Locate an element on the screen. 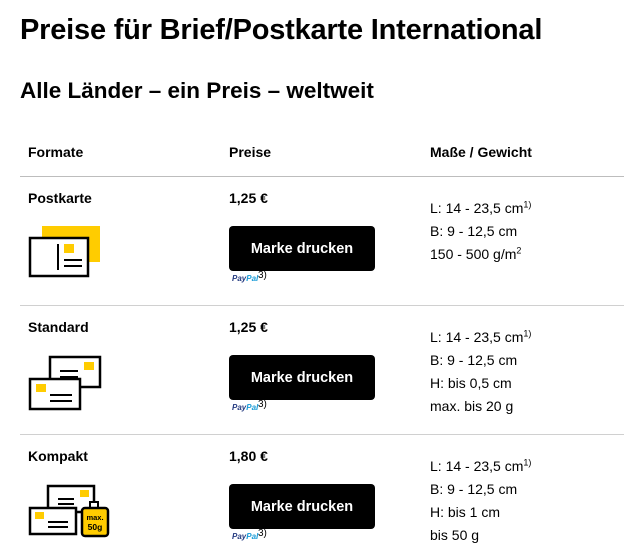  column-preise: Preise is located at coordinates (250, 152).